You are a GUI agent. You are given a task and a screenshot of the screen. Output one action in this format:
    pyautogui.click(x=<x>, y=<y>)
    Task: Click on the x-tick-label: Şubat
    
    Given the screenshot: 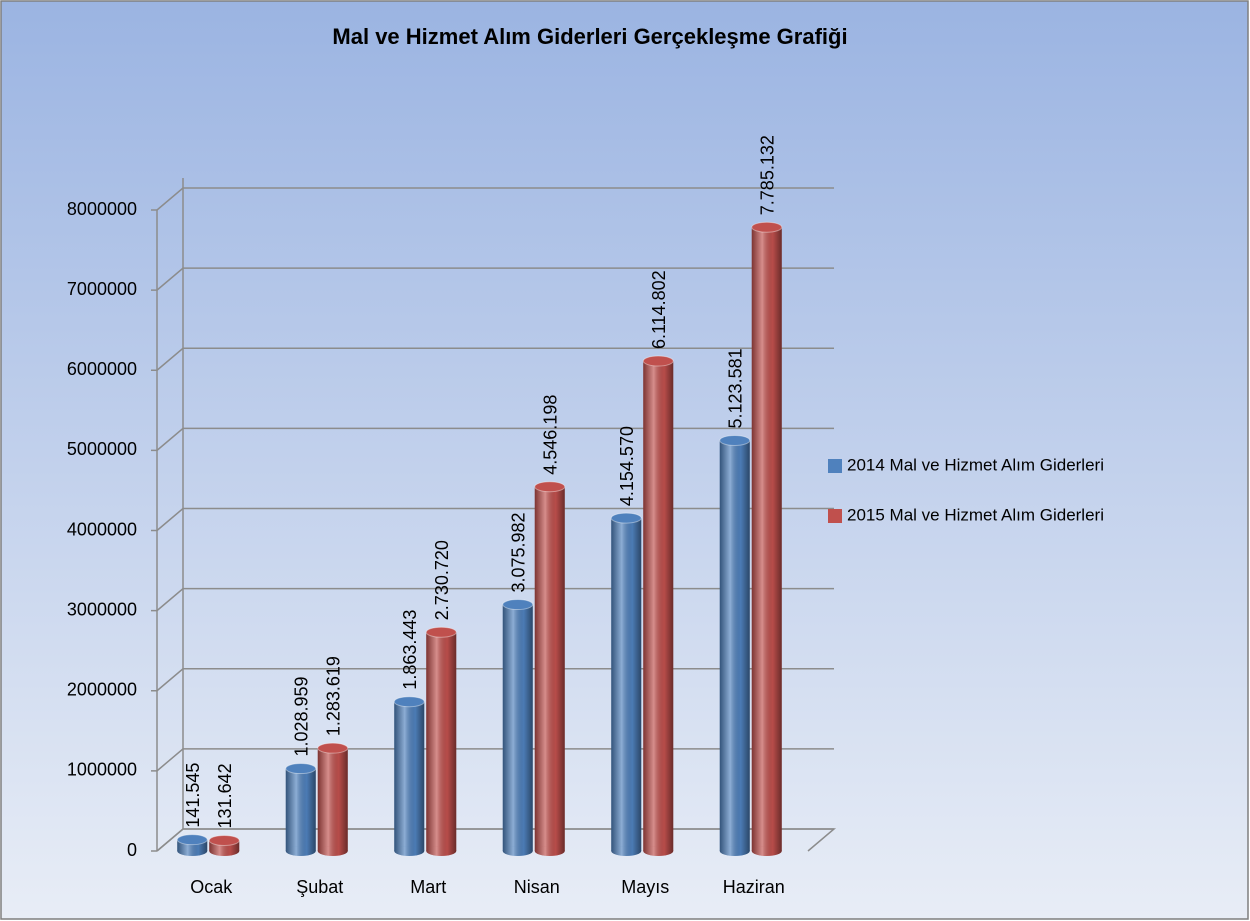 What is the action you would take?
    pyautogui.click(x=319, y=887)
    